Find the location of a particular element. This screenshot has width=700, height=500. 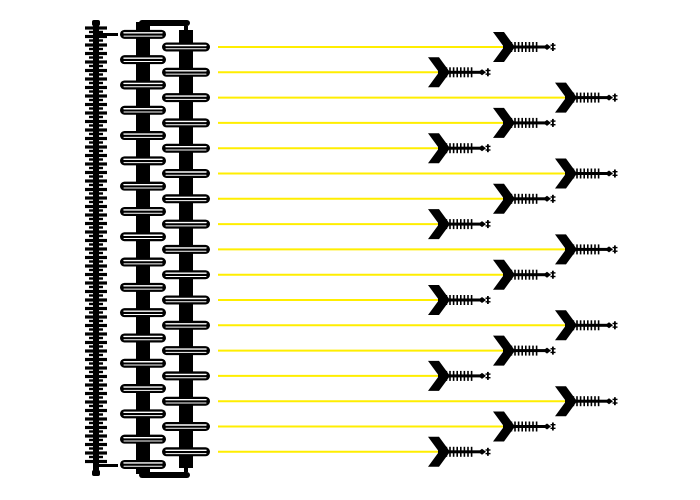

insulator-stack-icon is located at coordinates (186, 249).